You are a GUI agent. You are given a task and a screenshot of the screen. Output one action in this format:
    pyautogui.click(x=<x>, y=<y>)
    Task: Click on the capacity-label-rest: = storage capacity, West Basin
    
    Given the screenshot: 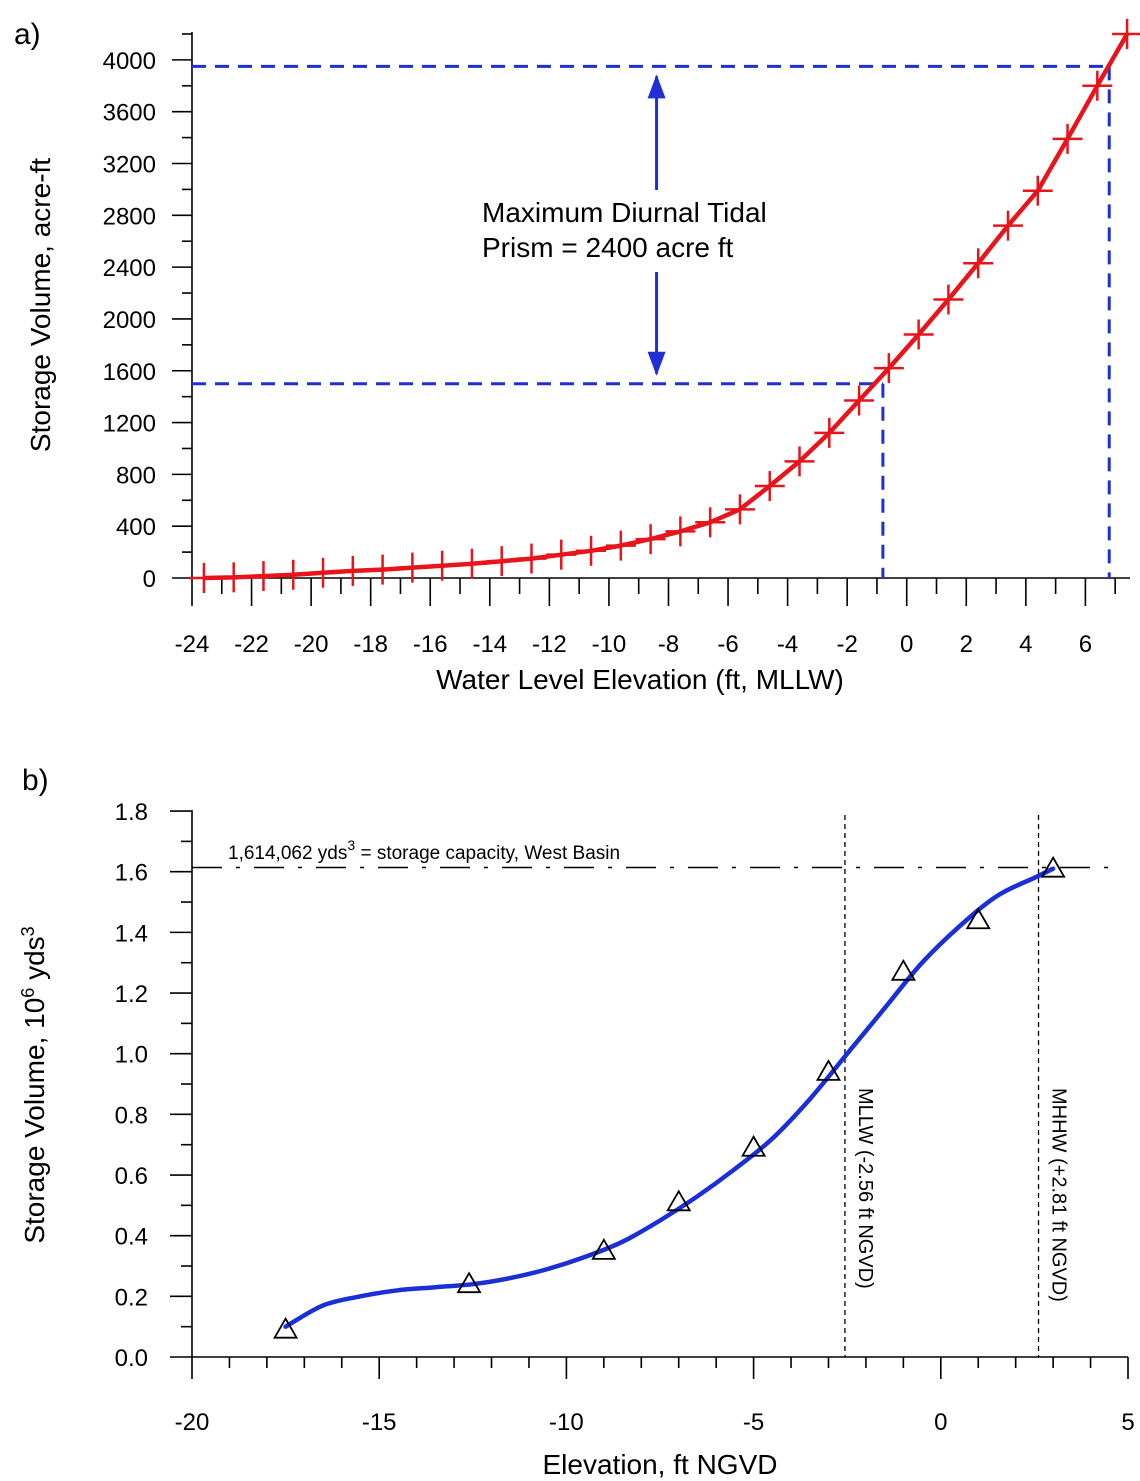 What is the action you would take?
    pyautogui.click(x=487, y=853)
    